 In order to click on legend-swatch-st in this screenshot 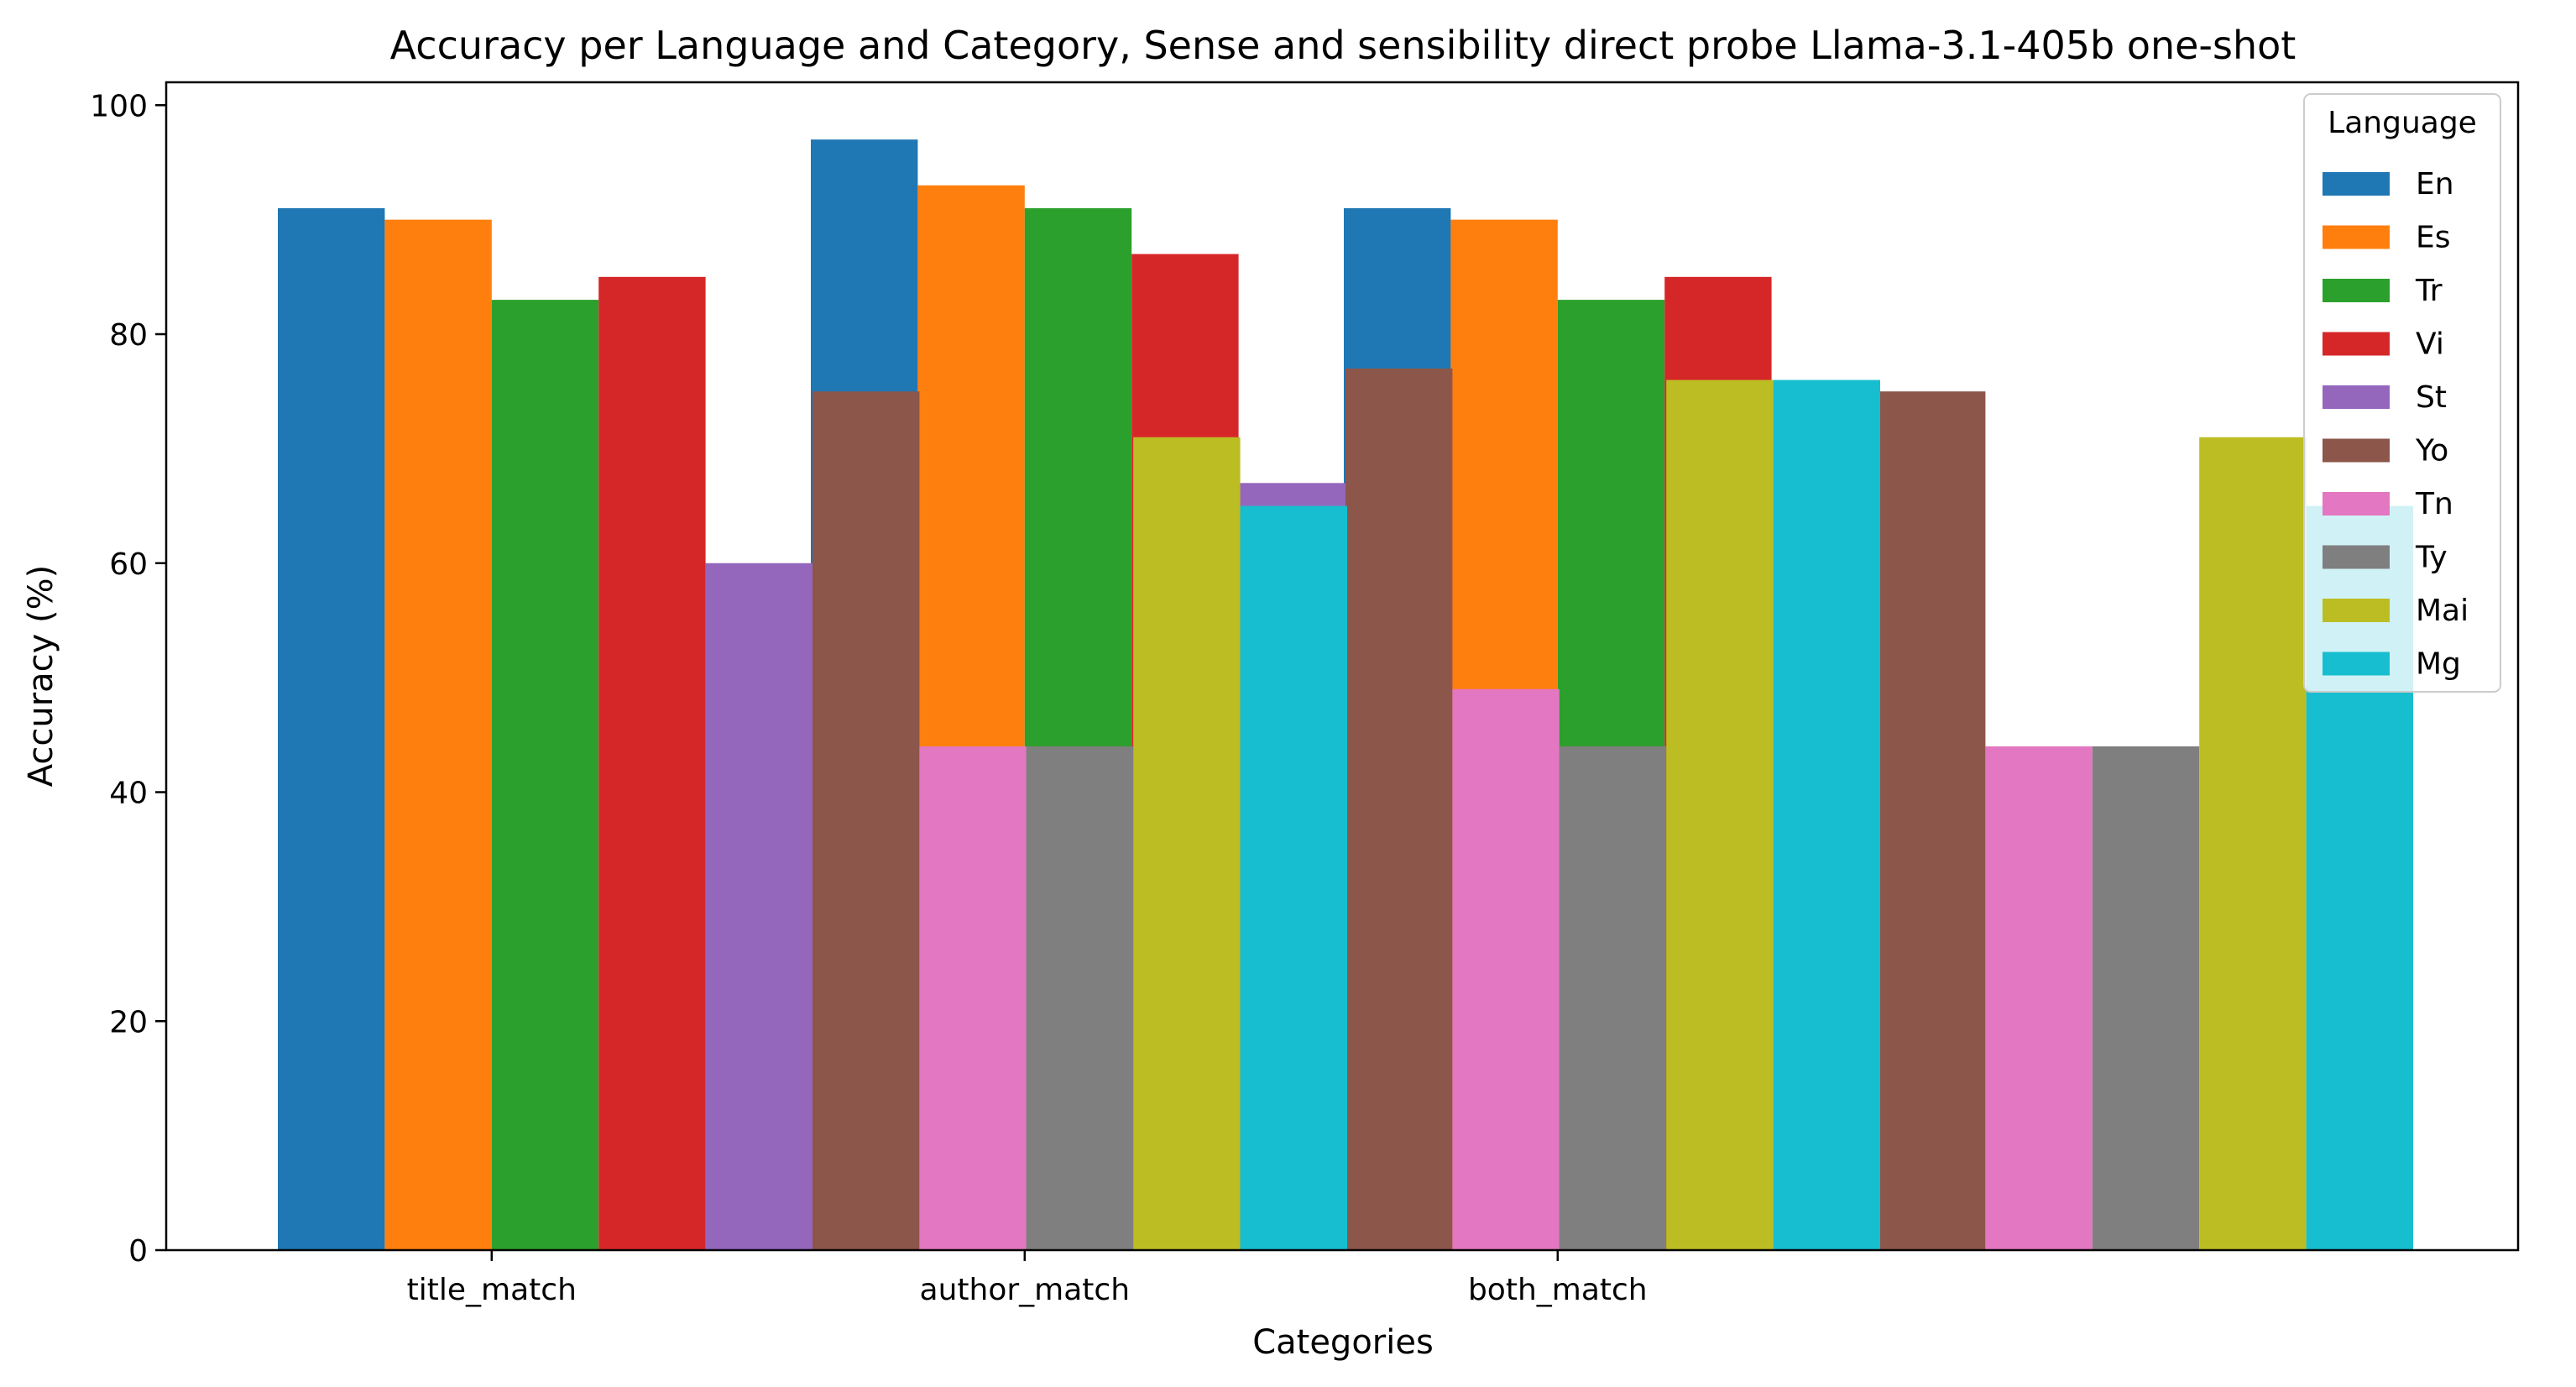, I will do `click(2356, 397)`.